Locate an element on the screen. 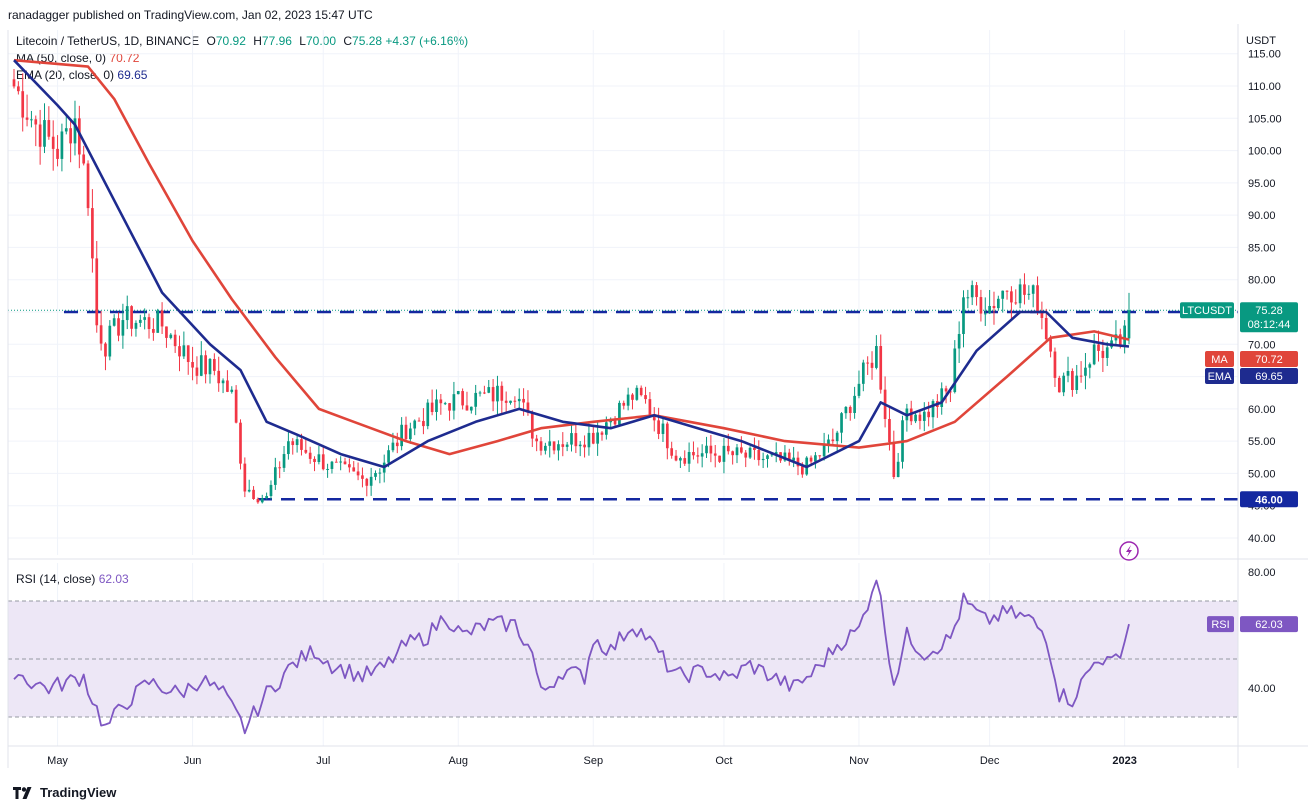 Image resolution: width=1315 pixels, height=810 pixels. rsi-legend: RSI (14, close) 62.03 is located at coordinates (72, 579).